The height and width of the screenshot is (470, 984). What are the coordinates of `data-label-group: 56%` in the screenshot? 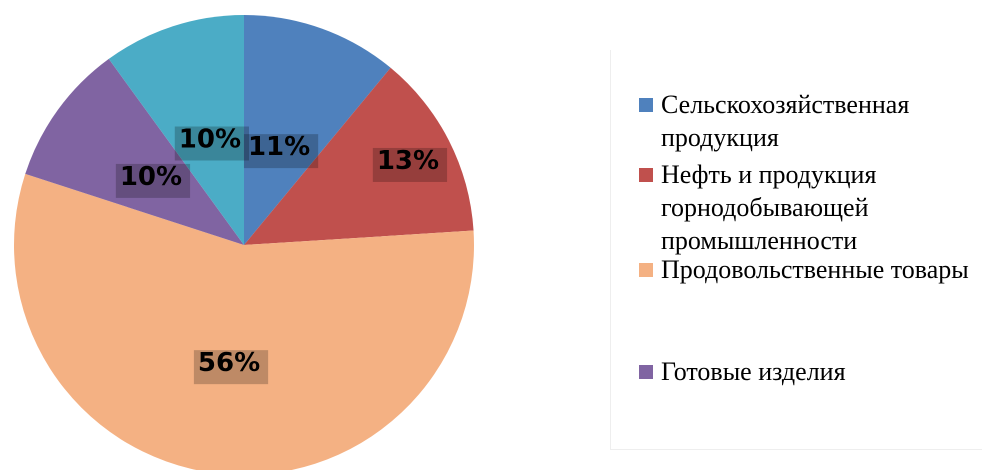 It's located at (231, 366).